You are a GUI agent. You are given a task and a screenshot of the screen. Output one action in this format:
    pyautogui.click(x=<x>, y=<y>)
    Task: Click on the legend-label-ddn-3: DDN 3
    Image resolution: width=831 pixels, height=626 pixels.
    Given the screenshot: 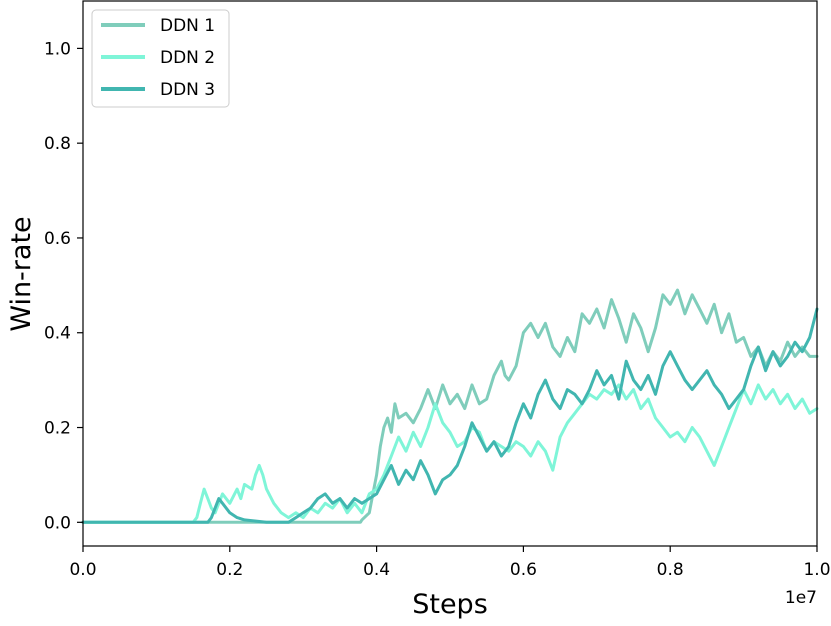 What is the action you would take?
    pyautogui.click(x=187, y=90)
    